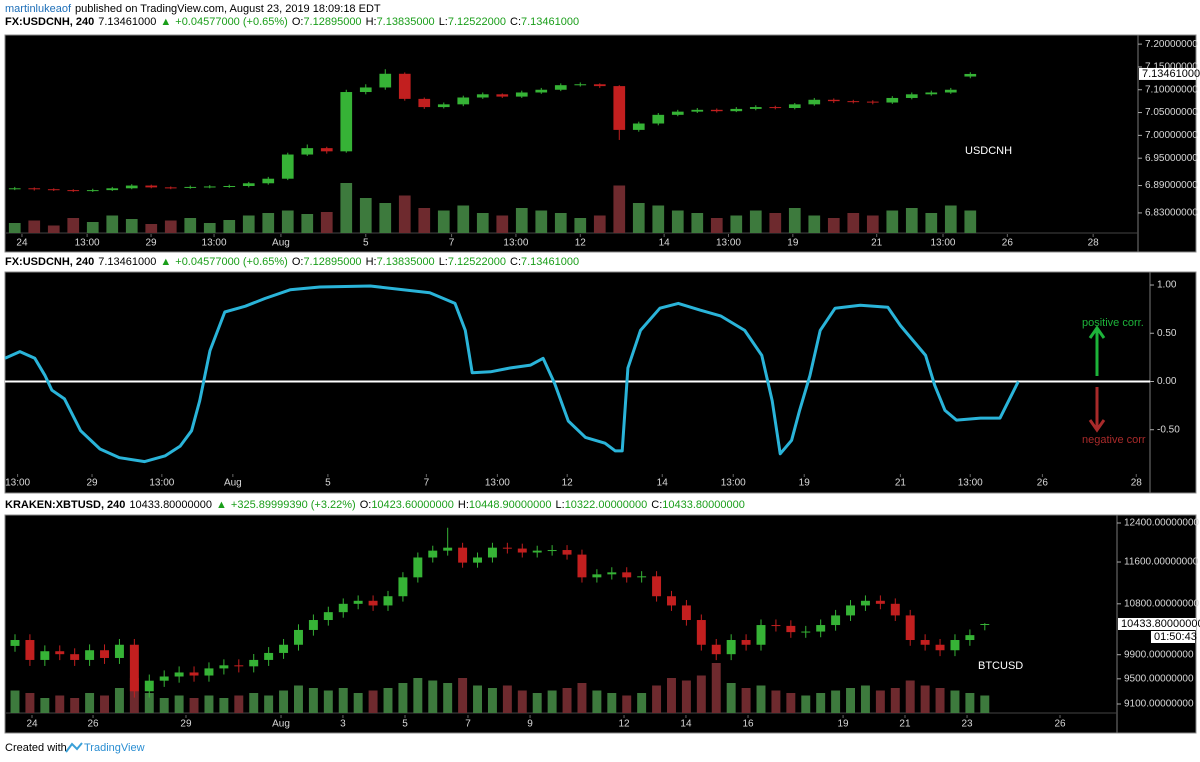 The width and height of the screenshot is (1200, 762). I want to click on y-tick-label: 0.50, so click(1167, 333).